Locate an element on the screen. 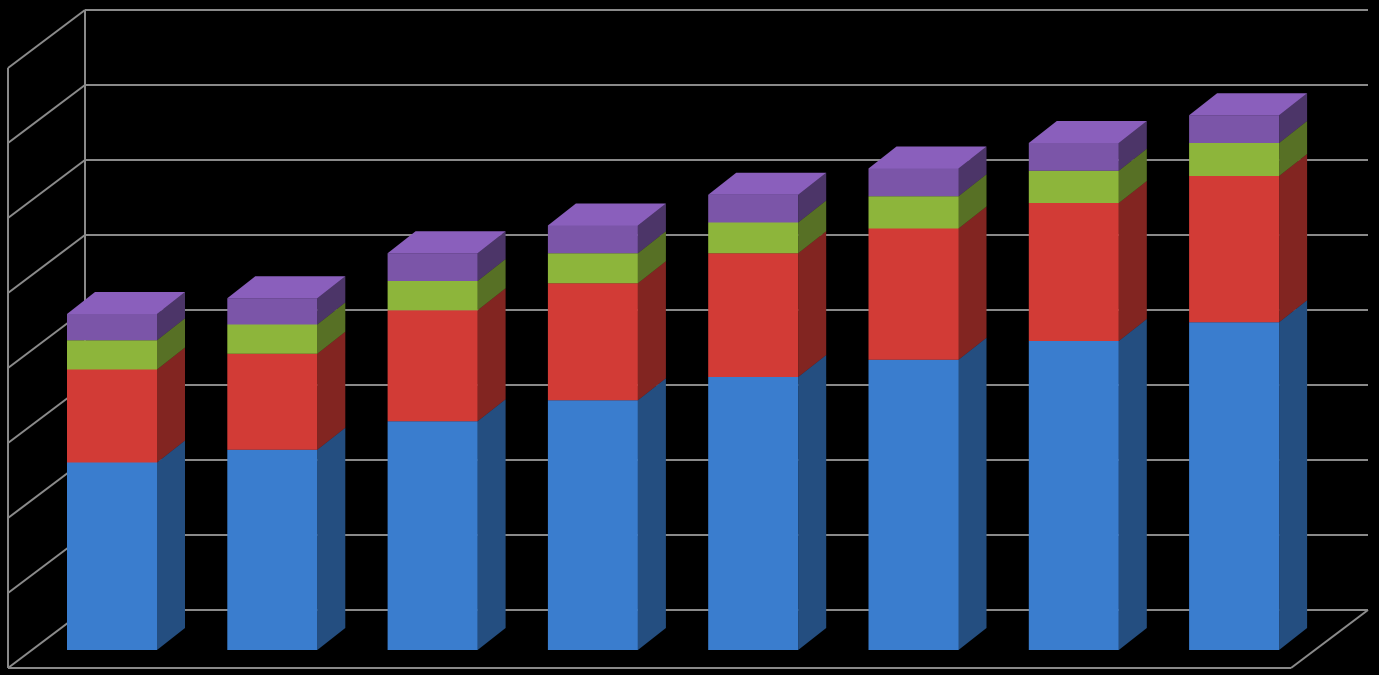  floor-edge is located at coordinates (1329, 639).